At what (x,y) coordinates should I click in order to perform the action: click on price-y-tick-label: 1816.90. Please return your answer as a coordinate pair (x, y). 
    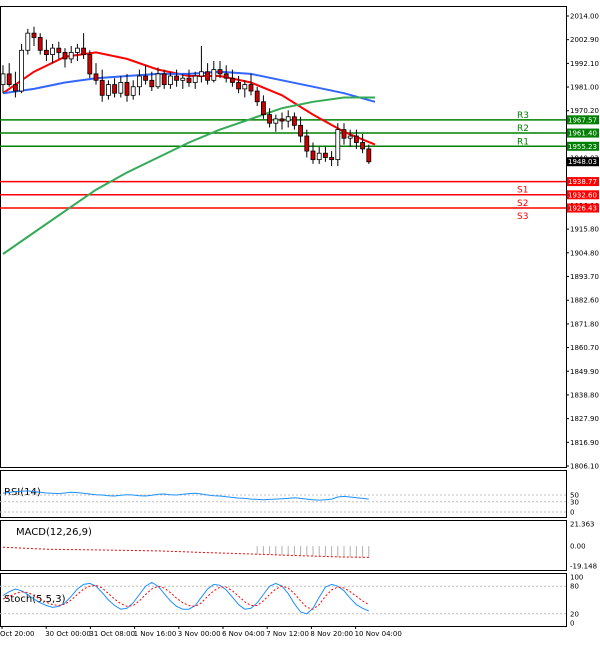
    Looking at the image, I should click on (584, 443).